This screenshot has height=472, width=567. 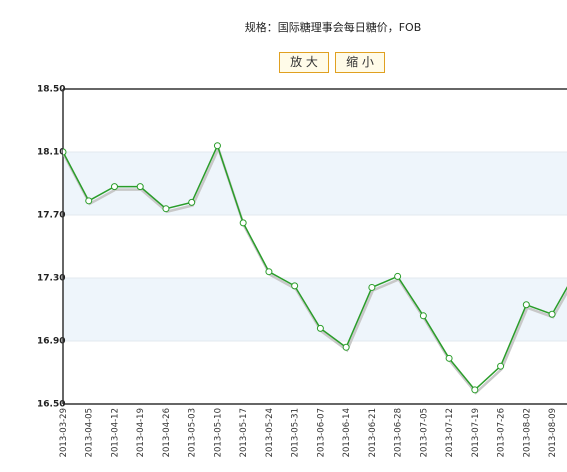 I want to click on x-tick-label: 2013-04-26, so click(x=167, y=432).